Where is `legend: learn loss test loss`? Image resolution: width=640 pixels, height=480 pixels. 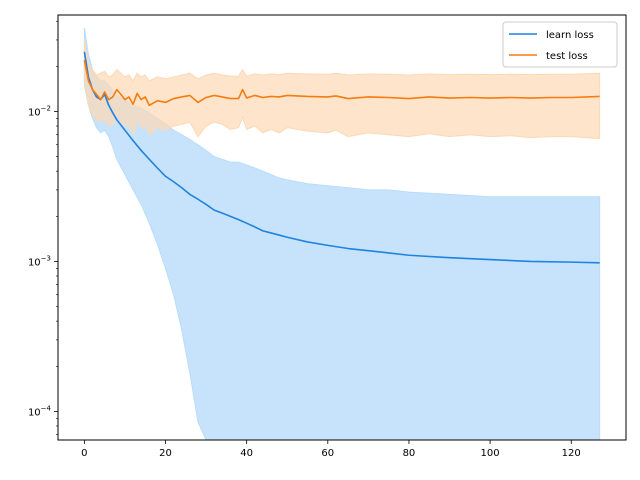
legend: learn loss test loss is located at coordinates (560, 44).